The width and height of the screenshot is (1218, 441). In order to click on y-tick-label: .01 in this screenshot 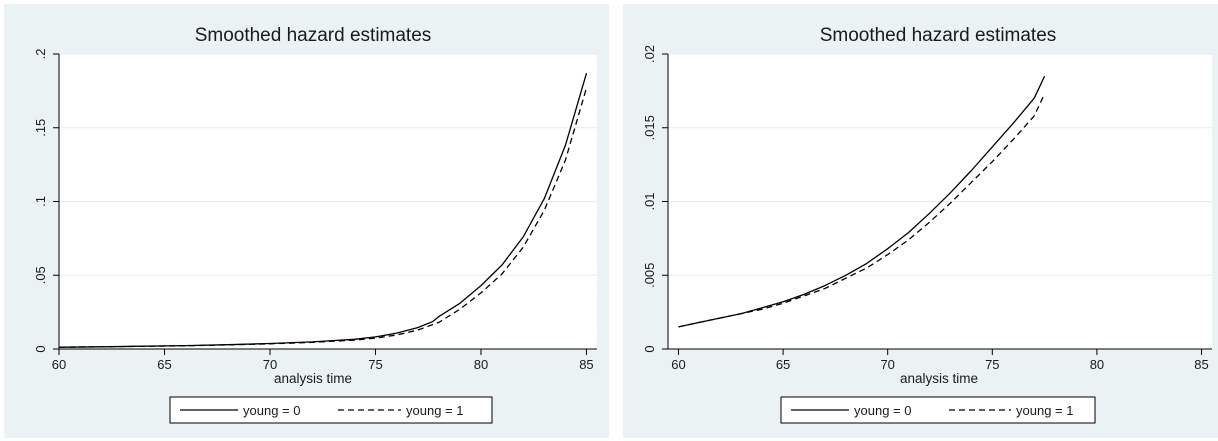, I will do `click(649, 201)`.